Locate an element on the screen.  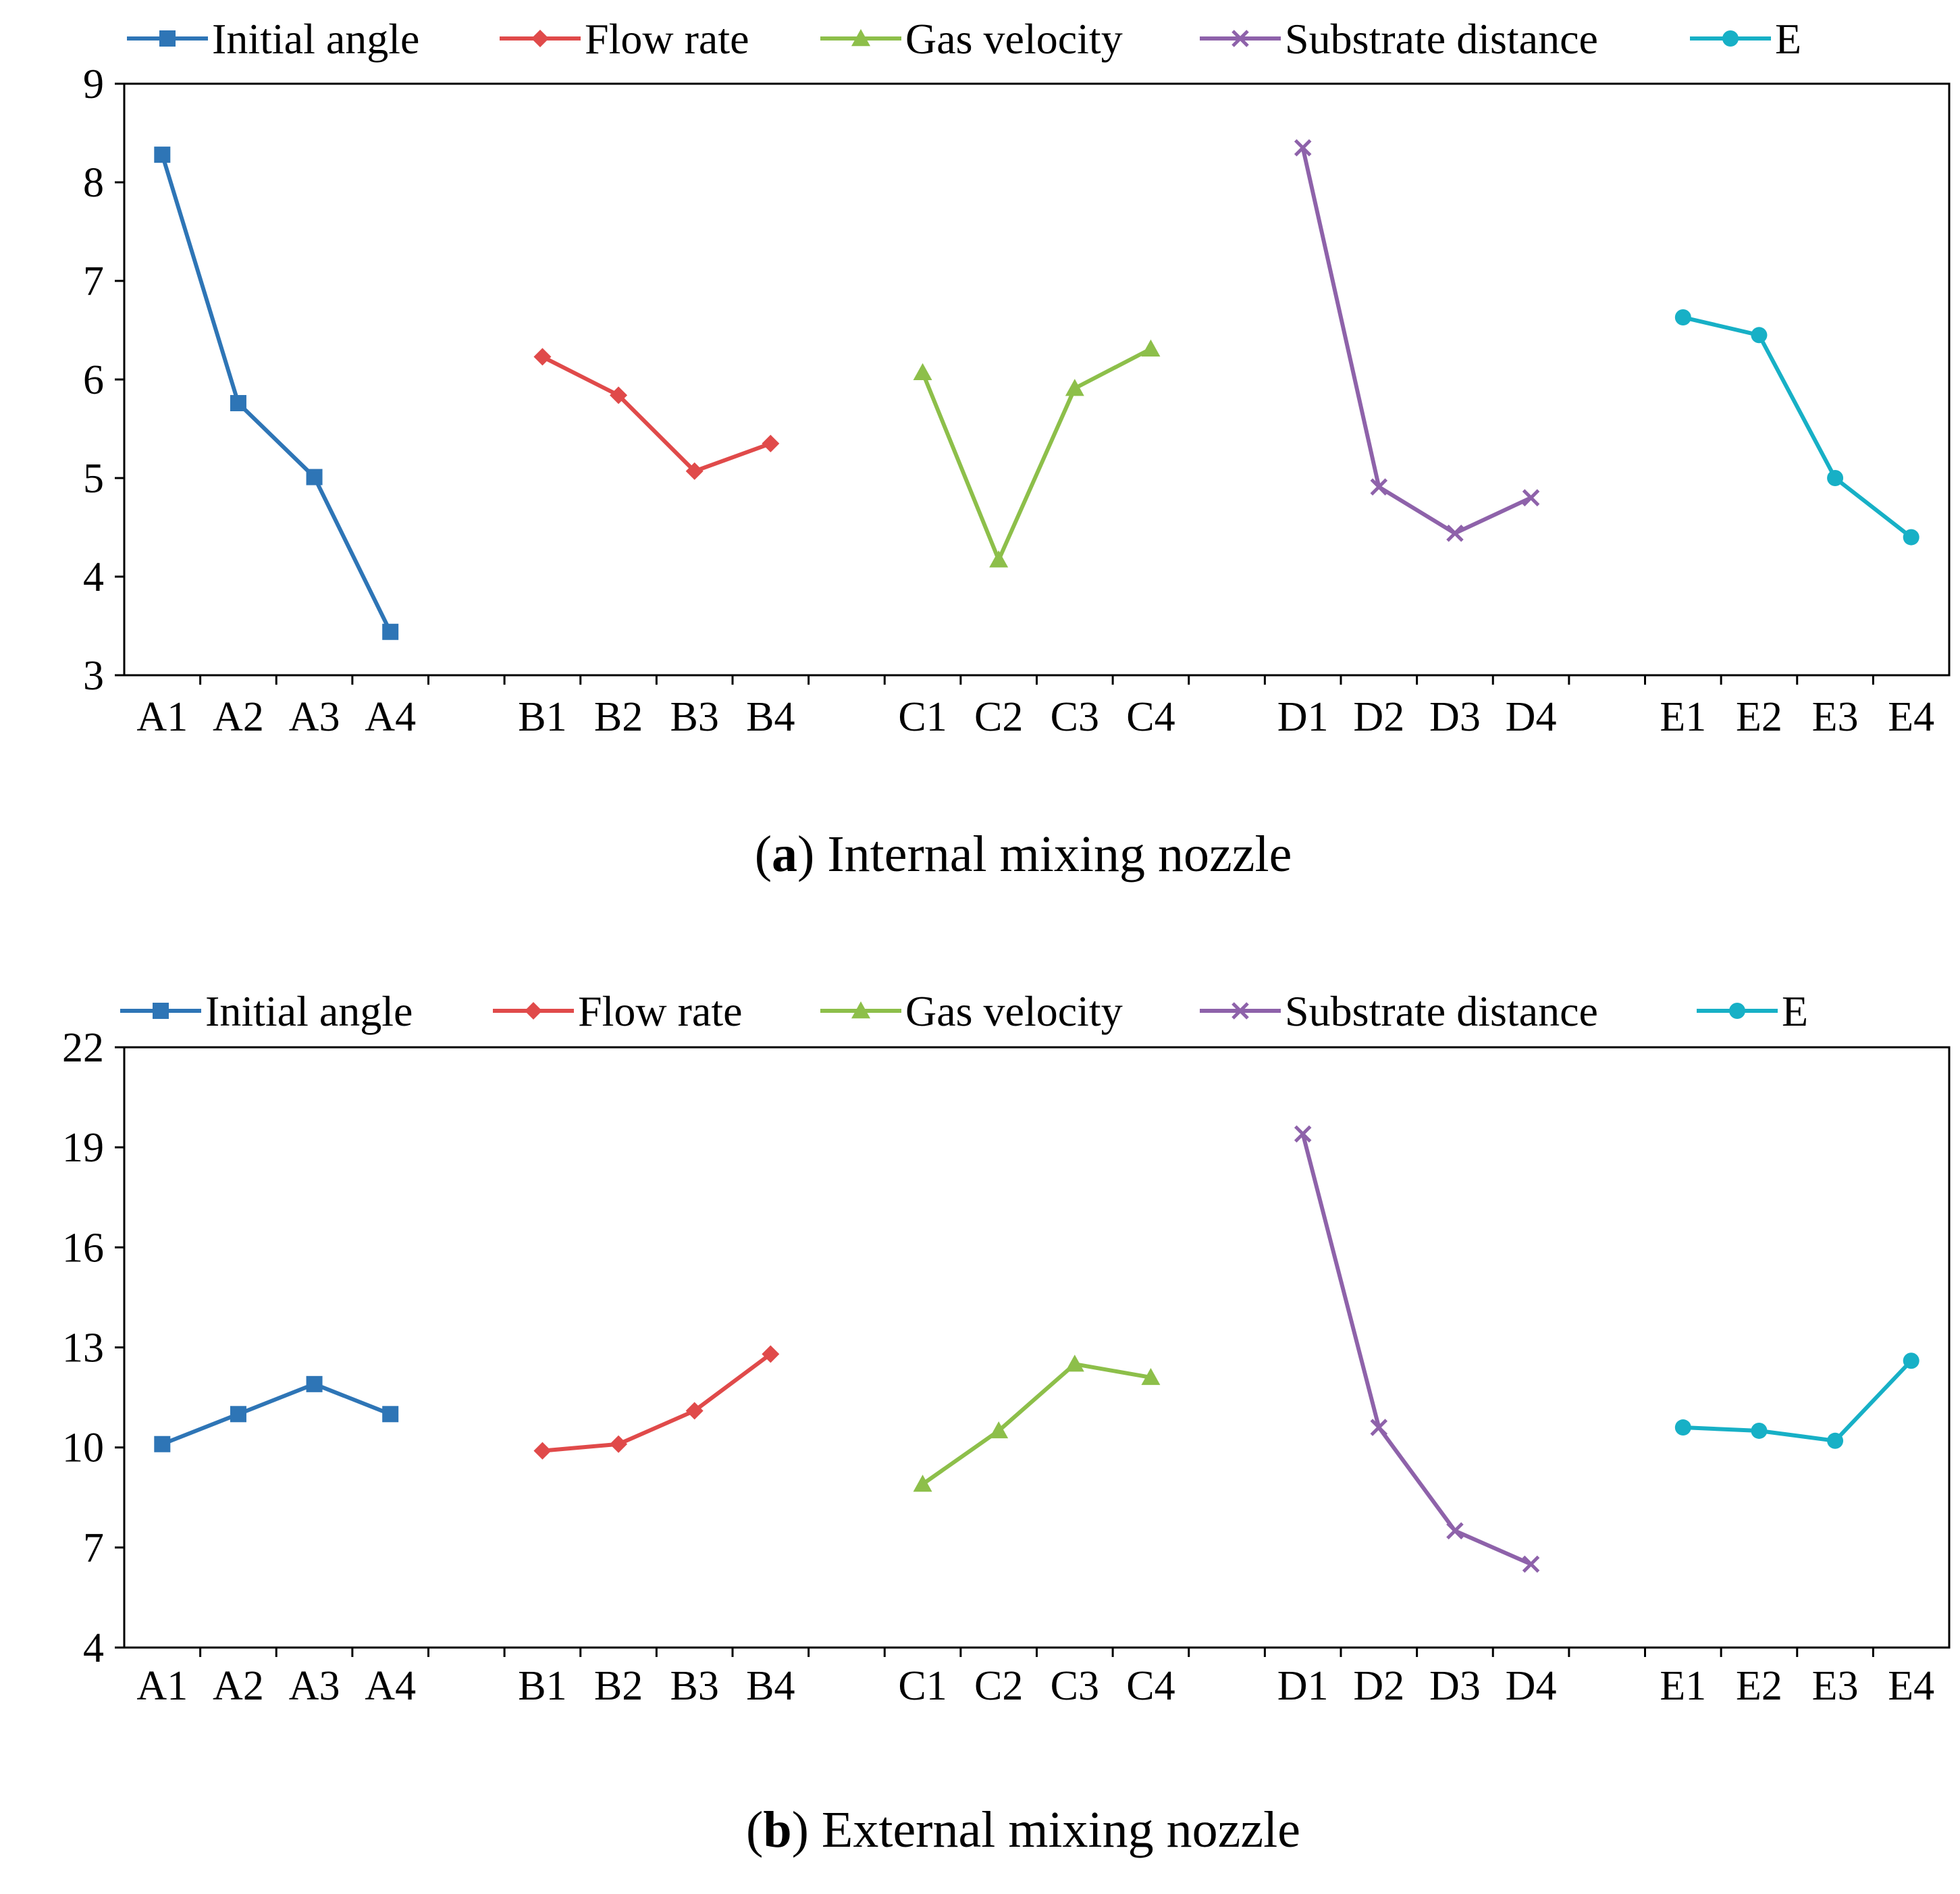
data-point-c2 is located at coordinates (999, 559).